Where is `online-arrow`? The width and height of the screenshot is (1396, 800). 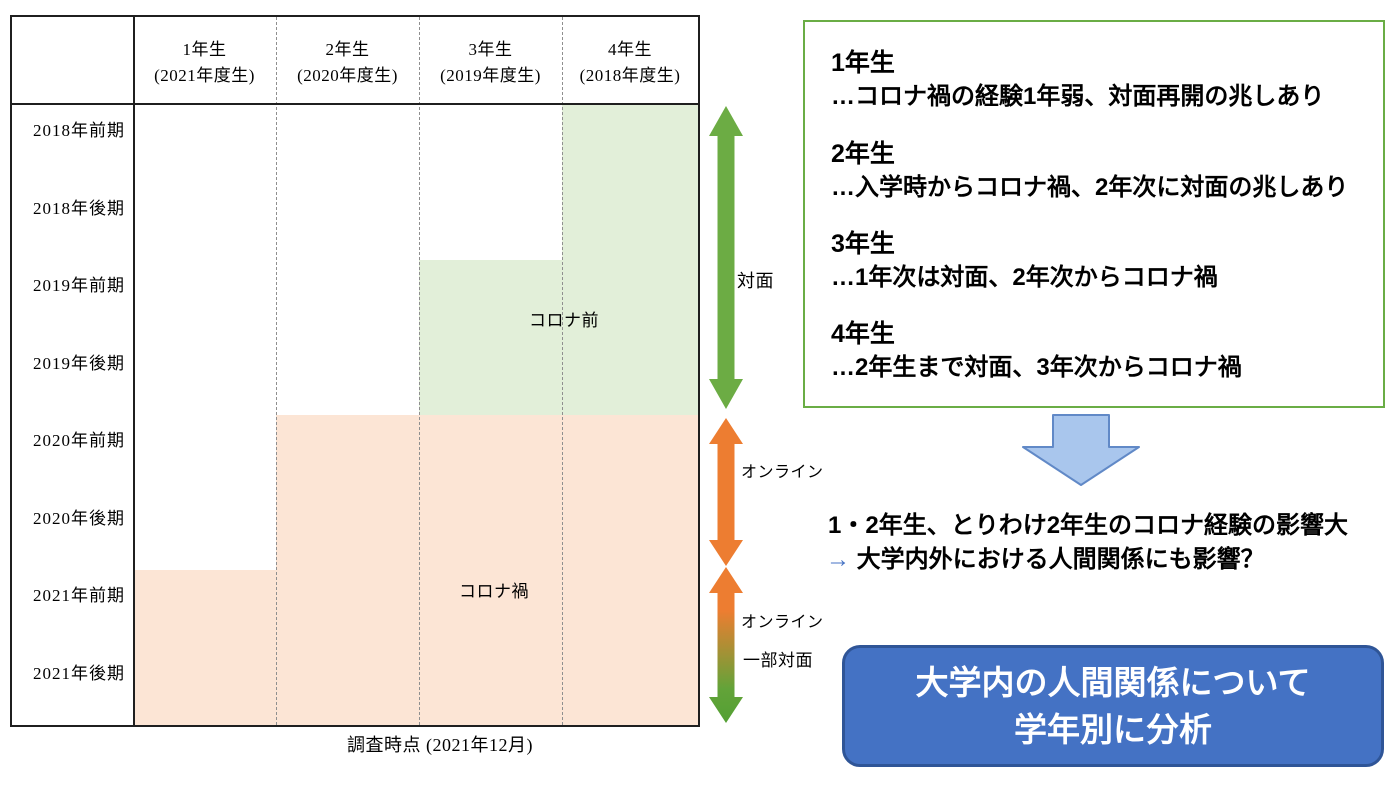
online-arrow is located at coordinates (726, 492).